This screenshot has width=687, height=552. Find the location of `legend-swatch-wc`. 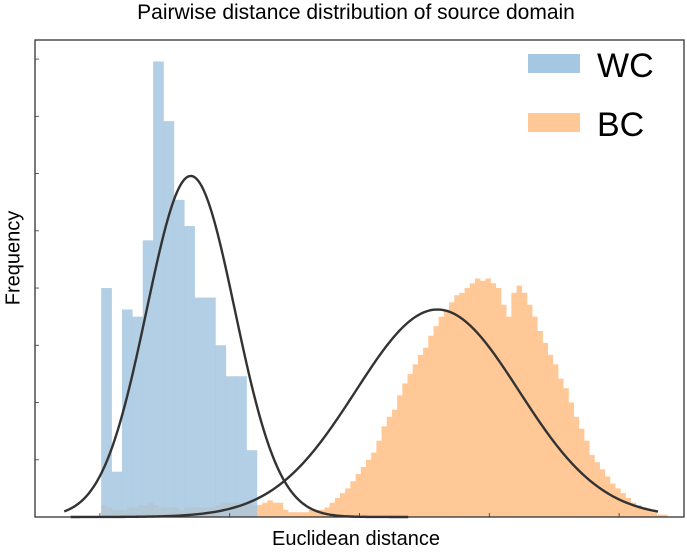

legend-swatch-wc is located at coordinates (554, 63).